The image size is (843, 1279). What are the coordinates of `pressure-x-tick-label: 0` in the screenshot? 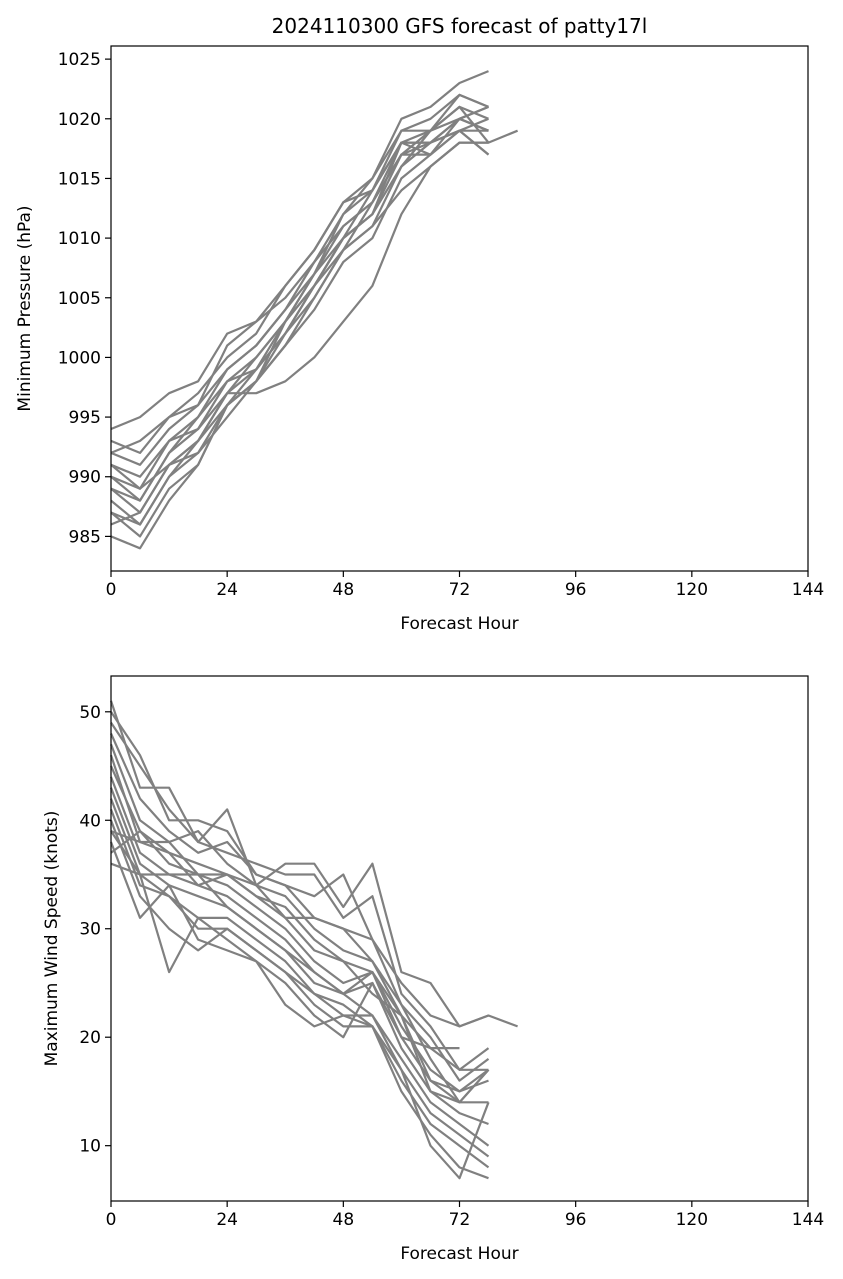 It's located at (111, 590).